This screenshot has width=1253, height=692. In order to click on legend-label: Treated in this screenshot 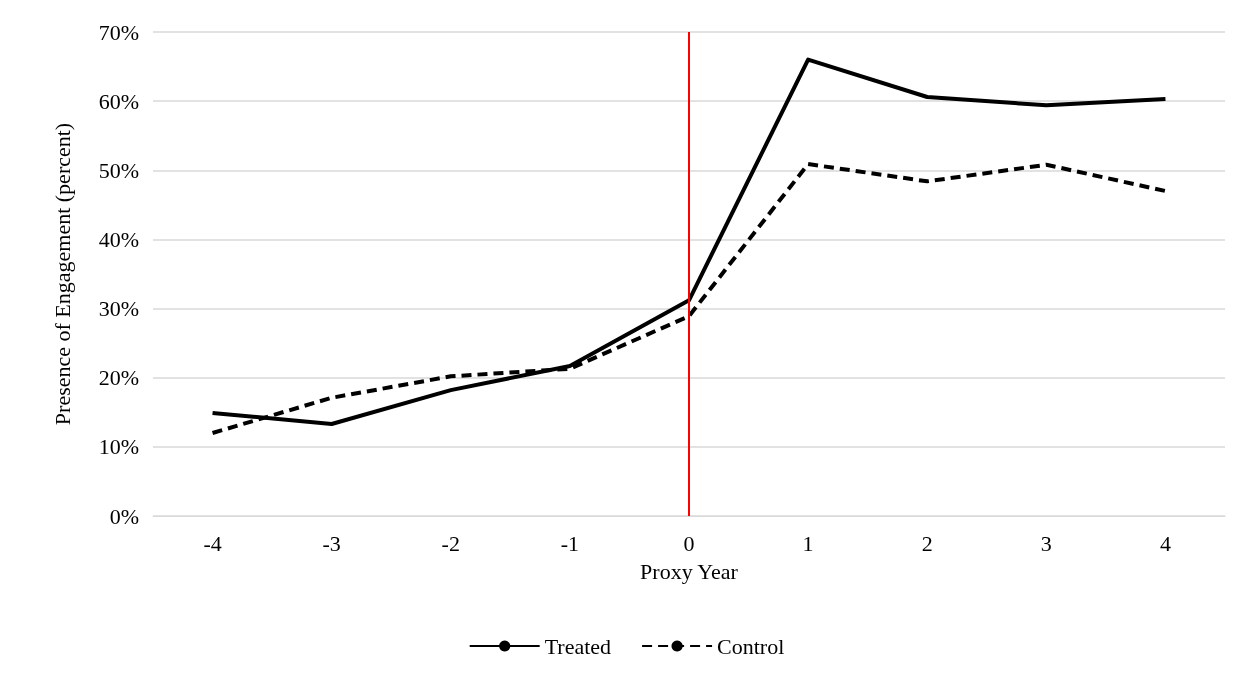, I will do `click(578, 646)`.